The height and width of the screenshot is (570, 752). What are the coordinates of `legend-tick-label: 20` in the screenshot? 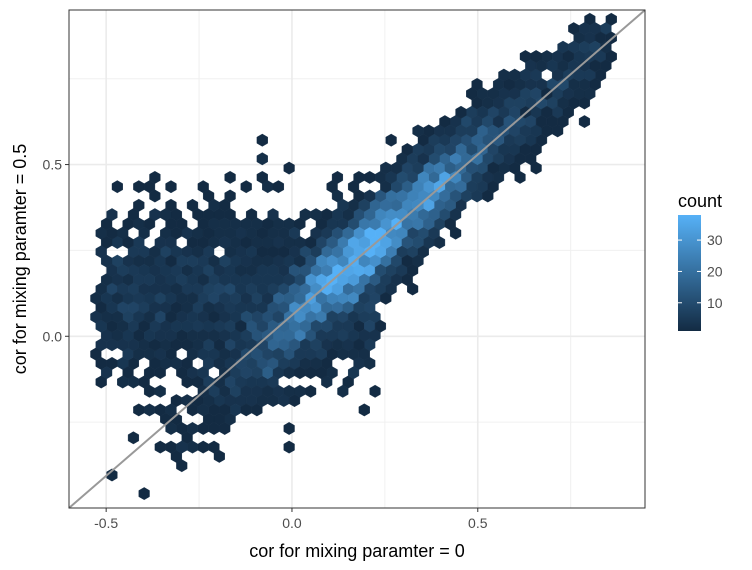 It's located at (715, 271).